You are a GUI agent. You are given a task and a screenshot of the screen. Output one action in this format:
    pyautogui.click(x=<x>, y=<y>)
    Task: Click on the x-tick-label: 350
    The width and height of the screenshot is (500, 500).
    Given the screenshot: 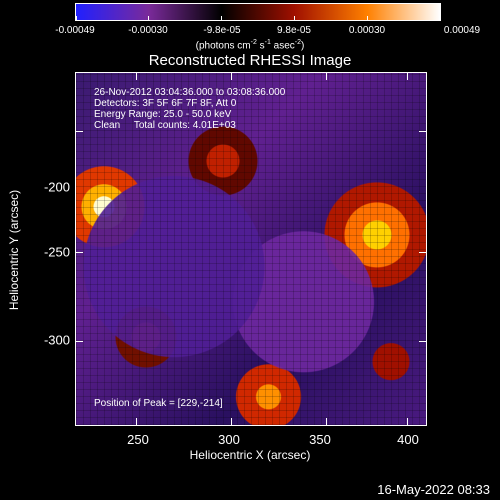 What is the action you would take?
    pyautogui.click(x=320, y=439)
    